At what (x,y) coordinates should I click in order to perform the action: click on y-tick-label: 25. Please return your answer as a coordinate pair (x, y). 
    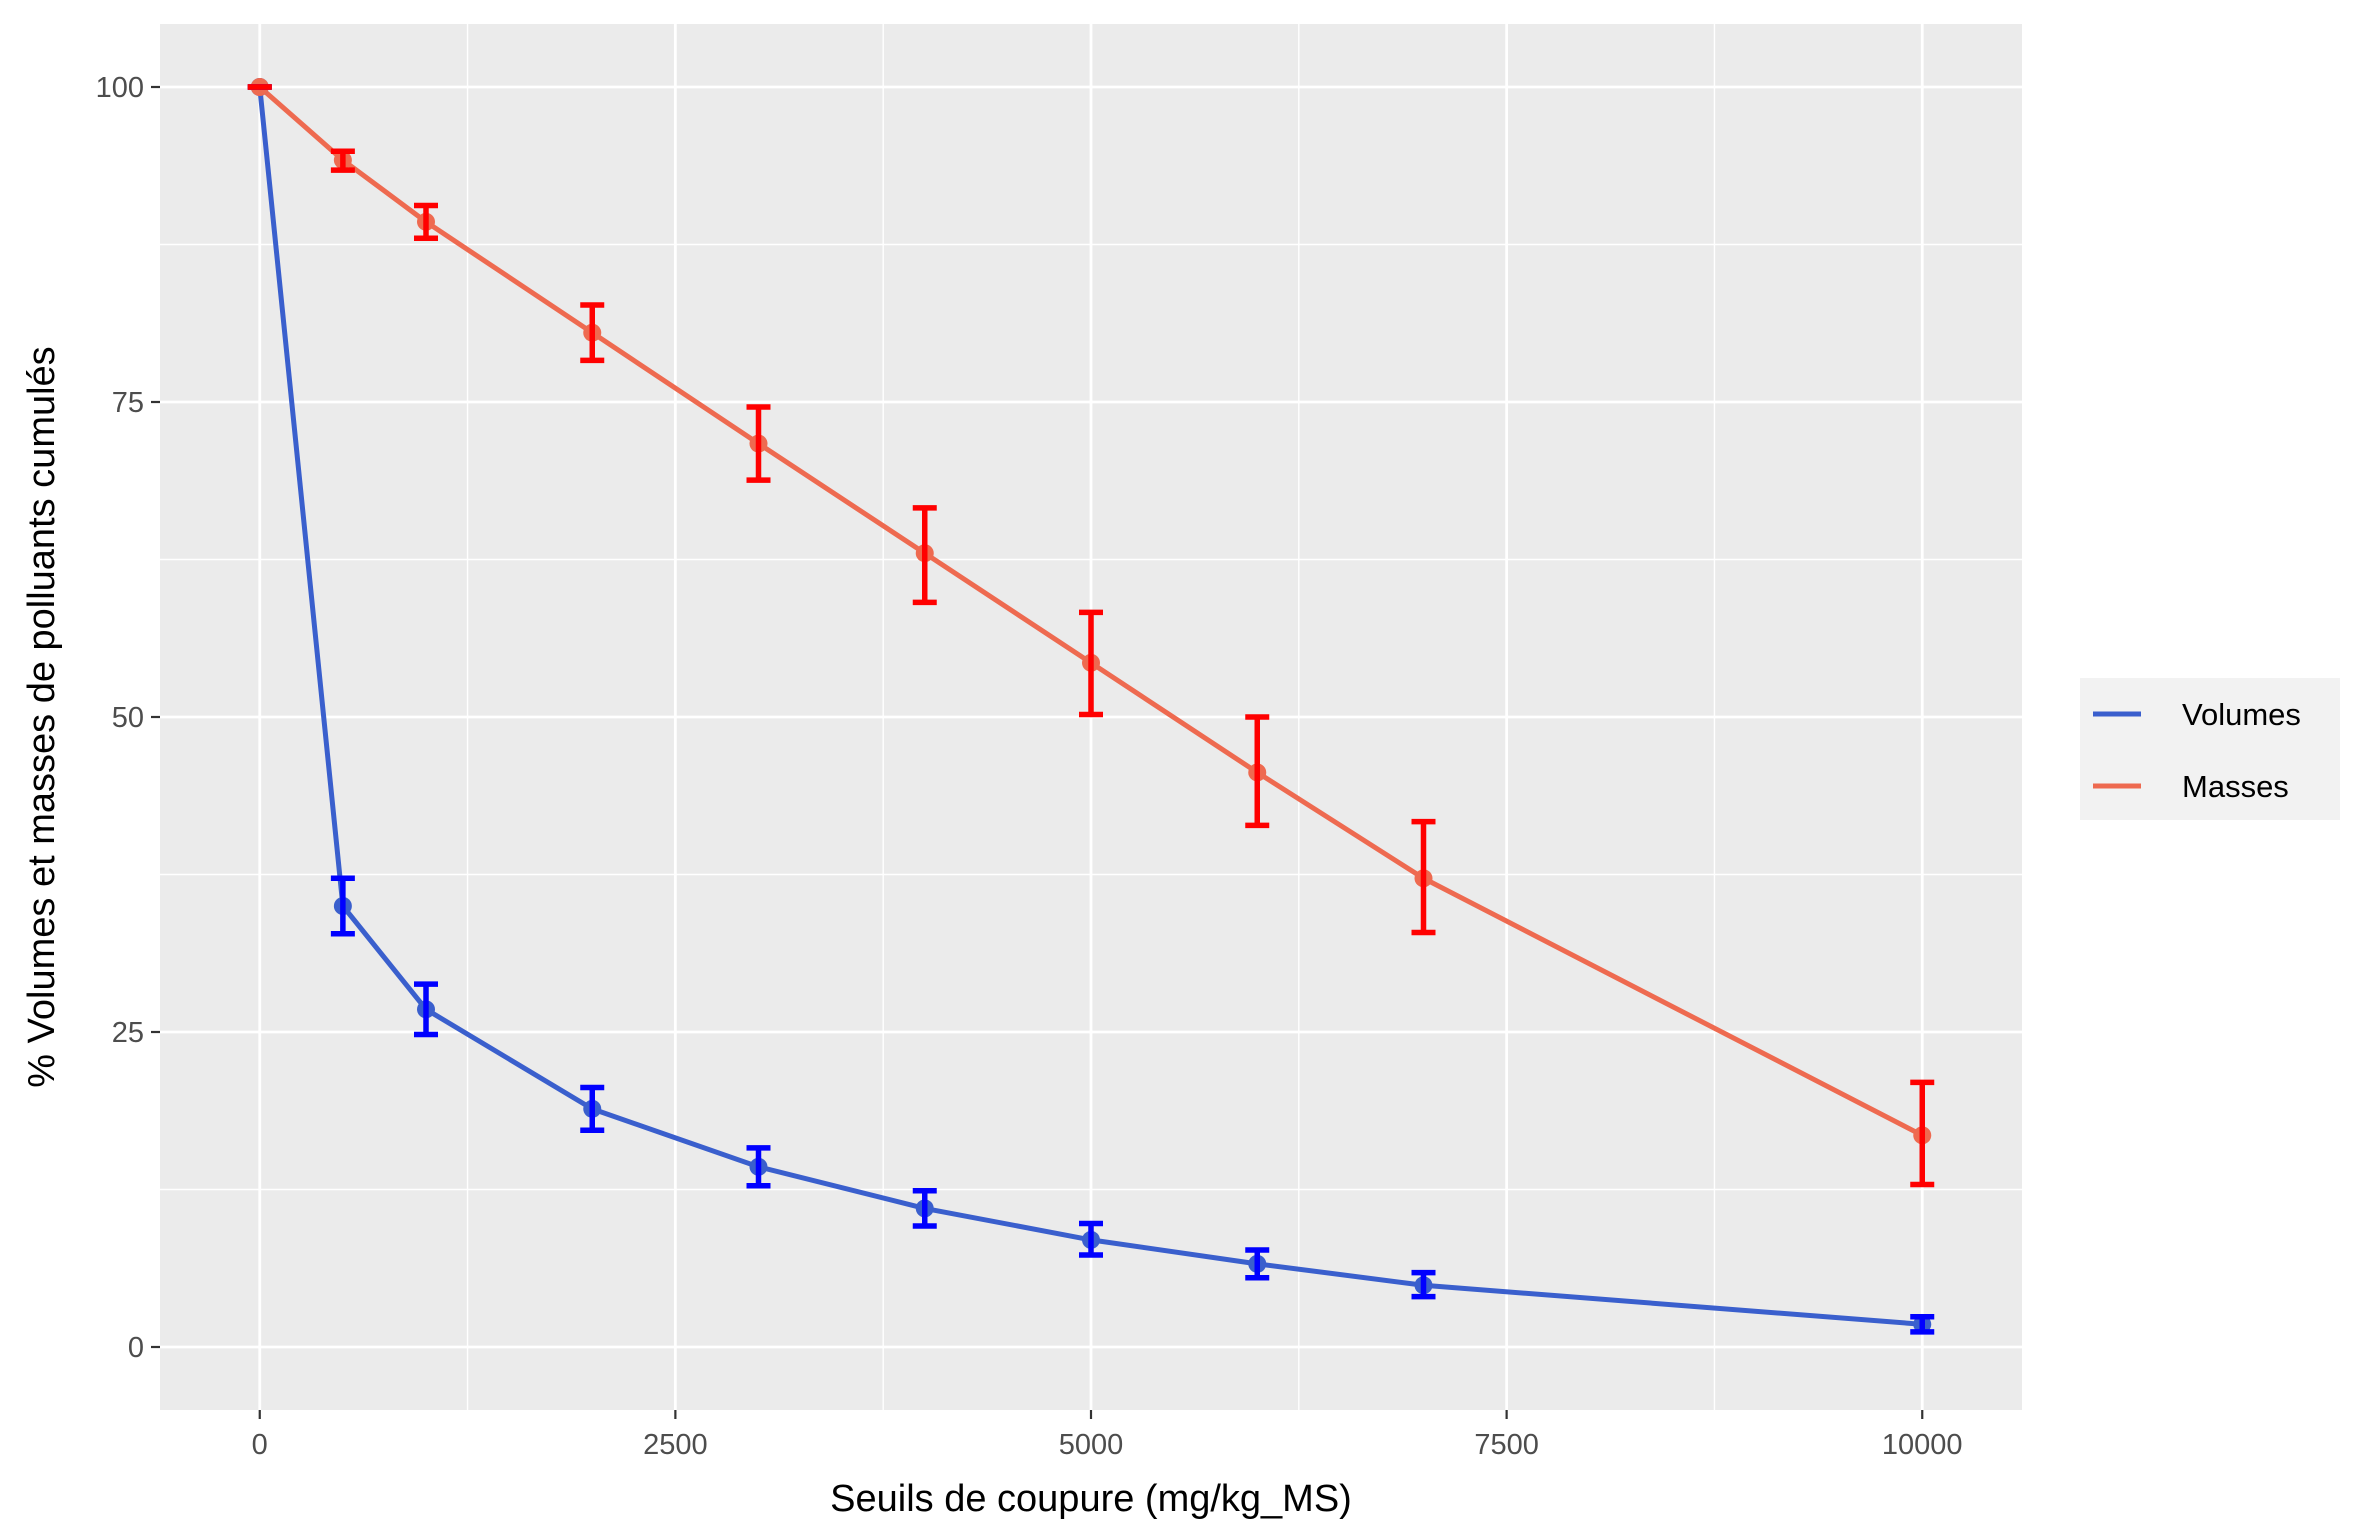
    Looking at the image, I should click on (128, 1033).